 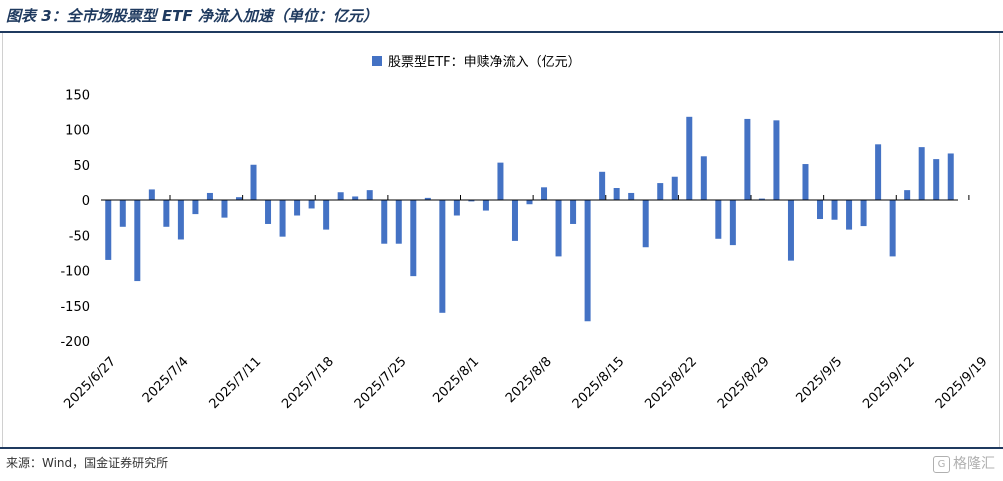 I want to click on y-tick-label: -200, so click(x=75, y=342).